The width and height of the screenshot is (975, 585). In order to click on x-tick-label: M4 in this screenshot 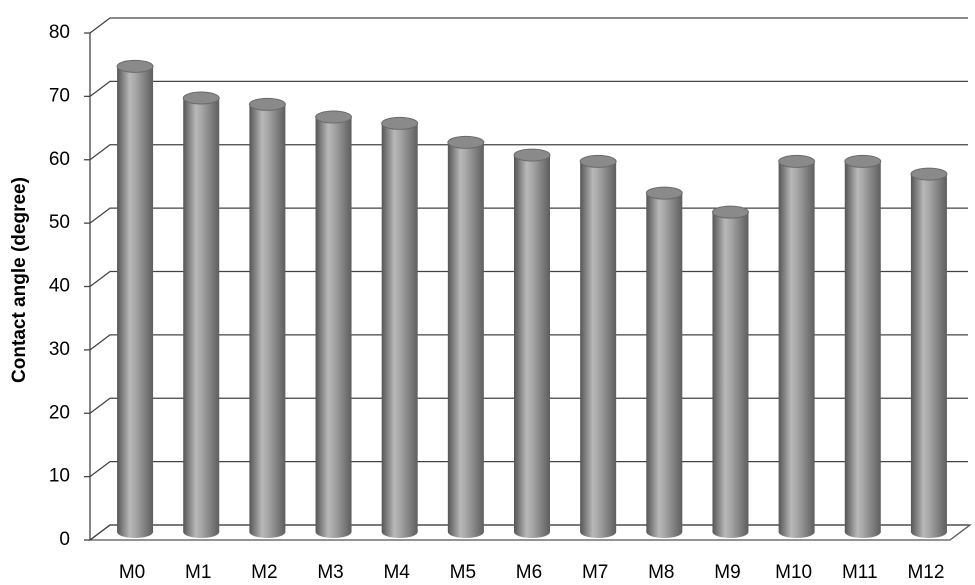, I will do `click(396, 572)`.